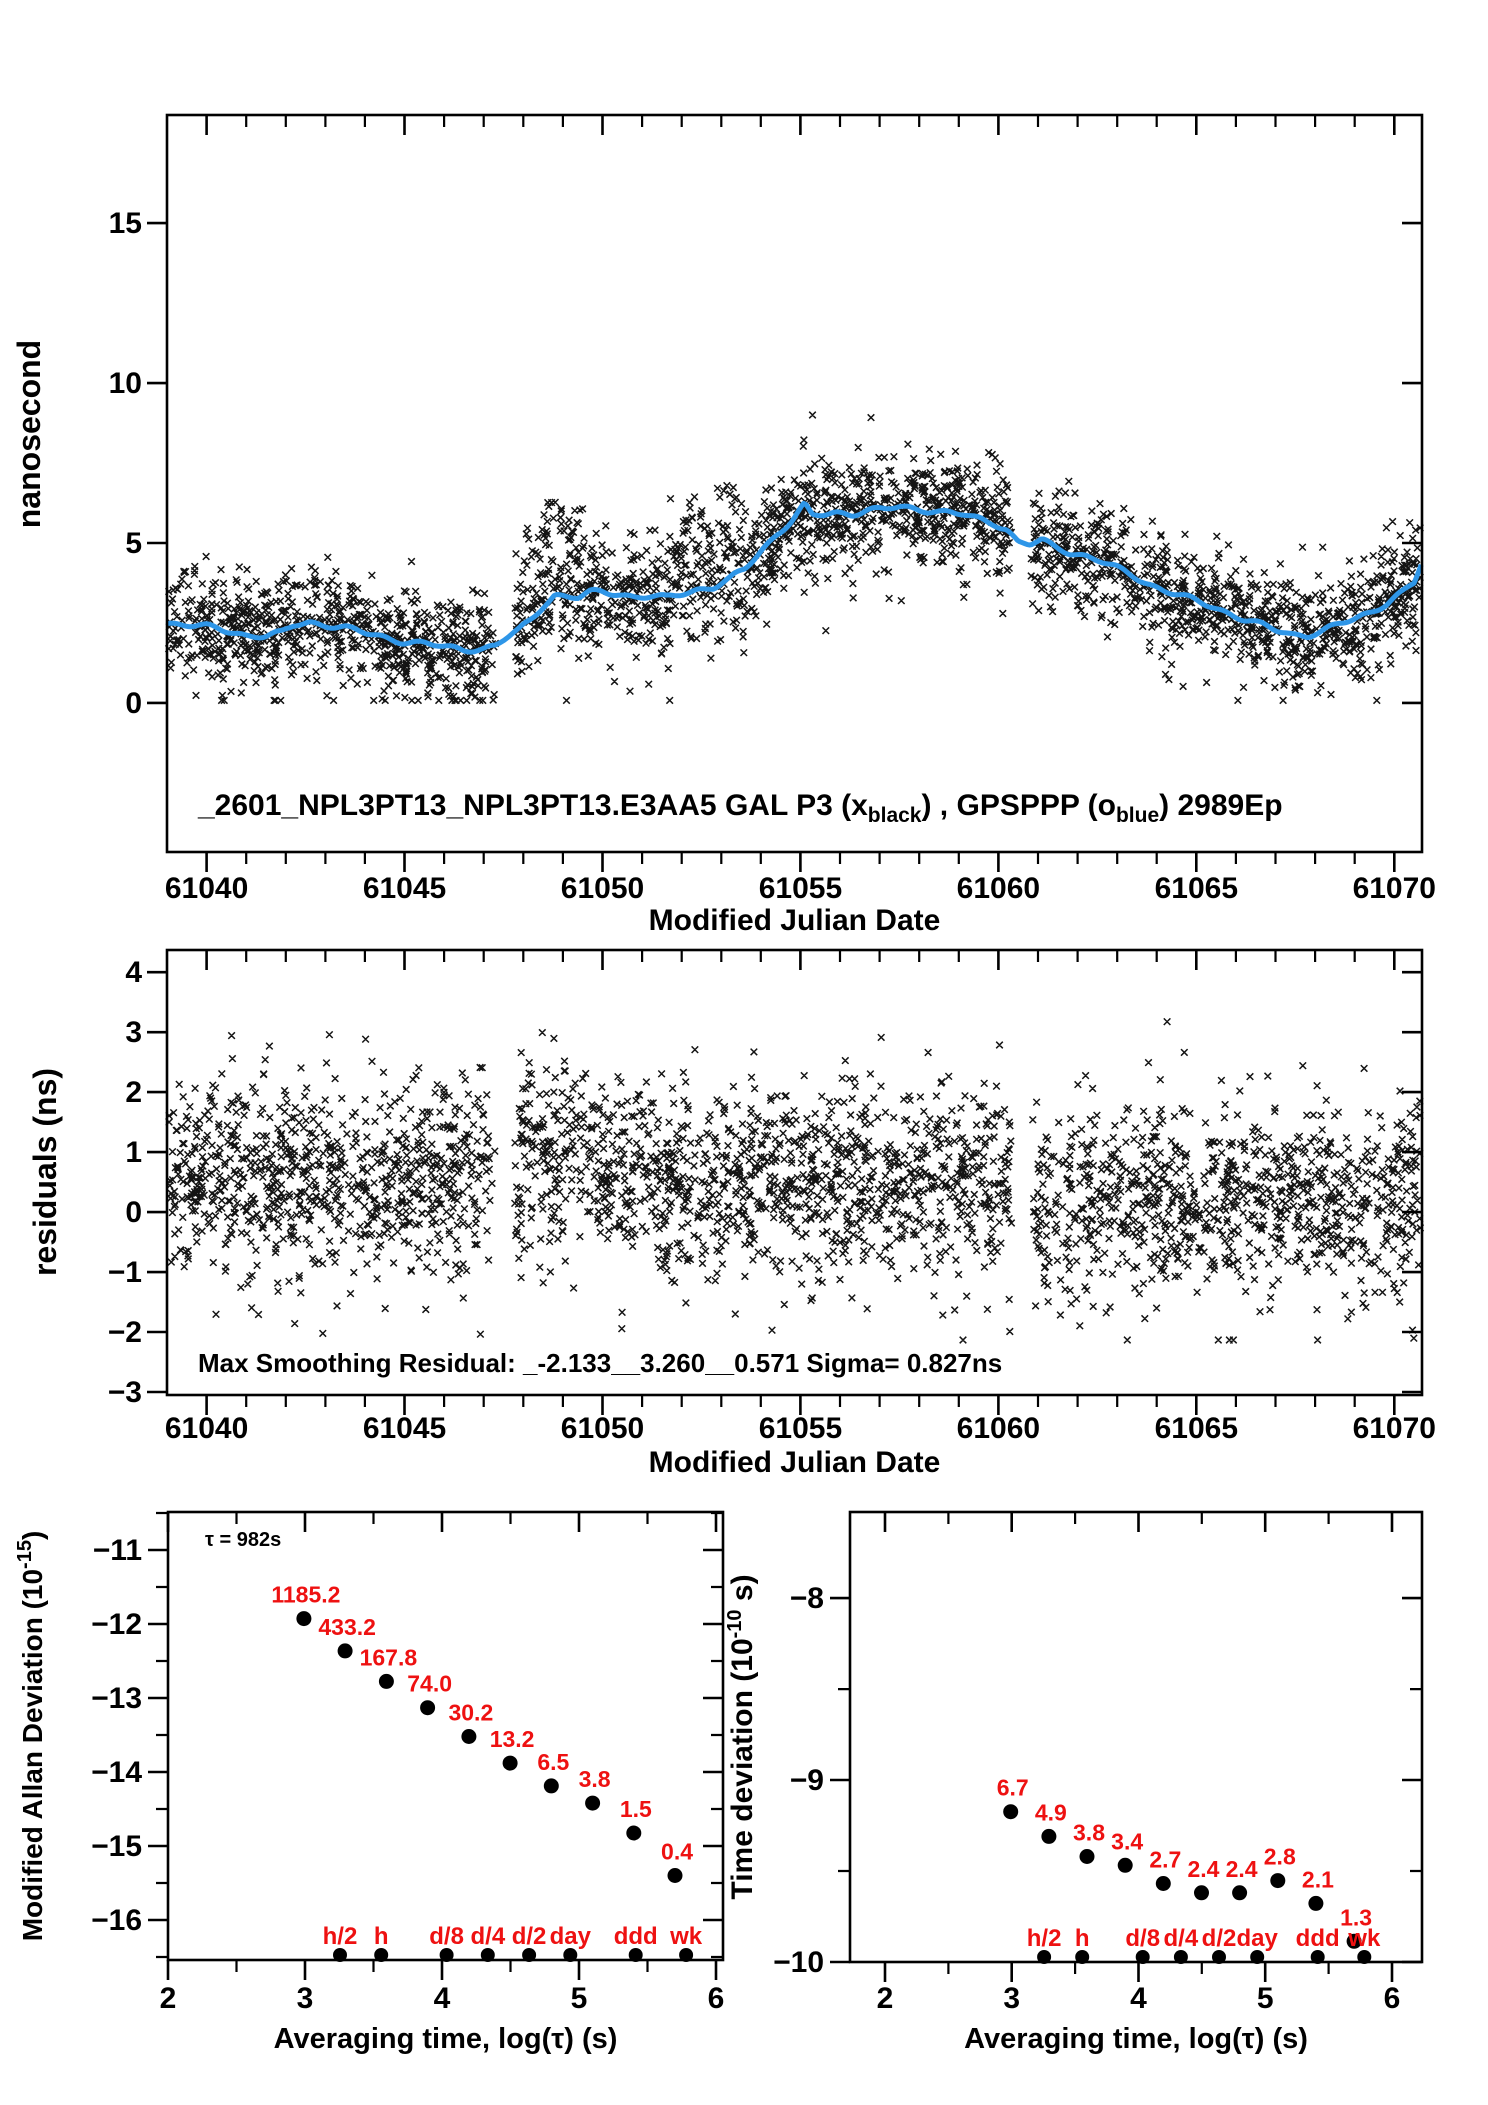 Image resolution: width=1488 pixels, height=2105 pixels. What do you see at coordinates (117, 1550) in the screenshot?
I see `y-tick-label: −11` at bounding box center [117, 1550].